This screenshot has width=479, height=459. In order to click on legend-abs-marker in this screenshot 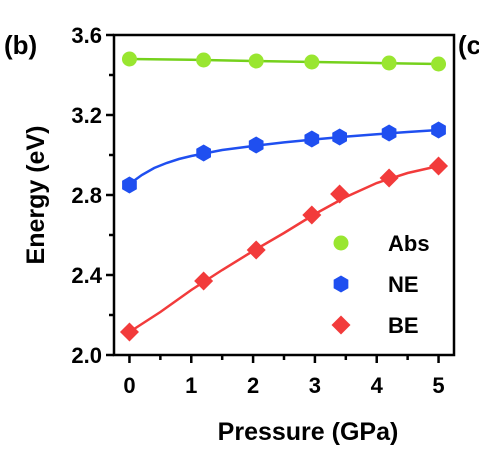, I will do `click(341, 243)`.